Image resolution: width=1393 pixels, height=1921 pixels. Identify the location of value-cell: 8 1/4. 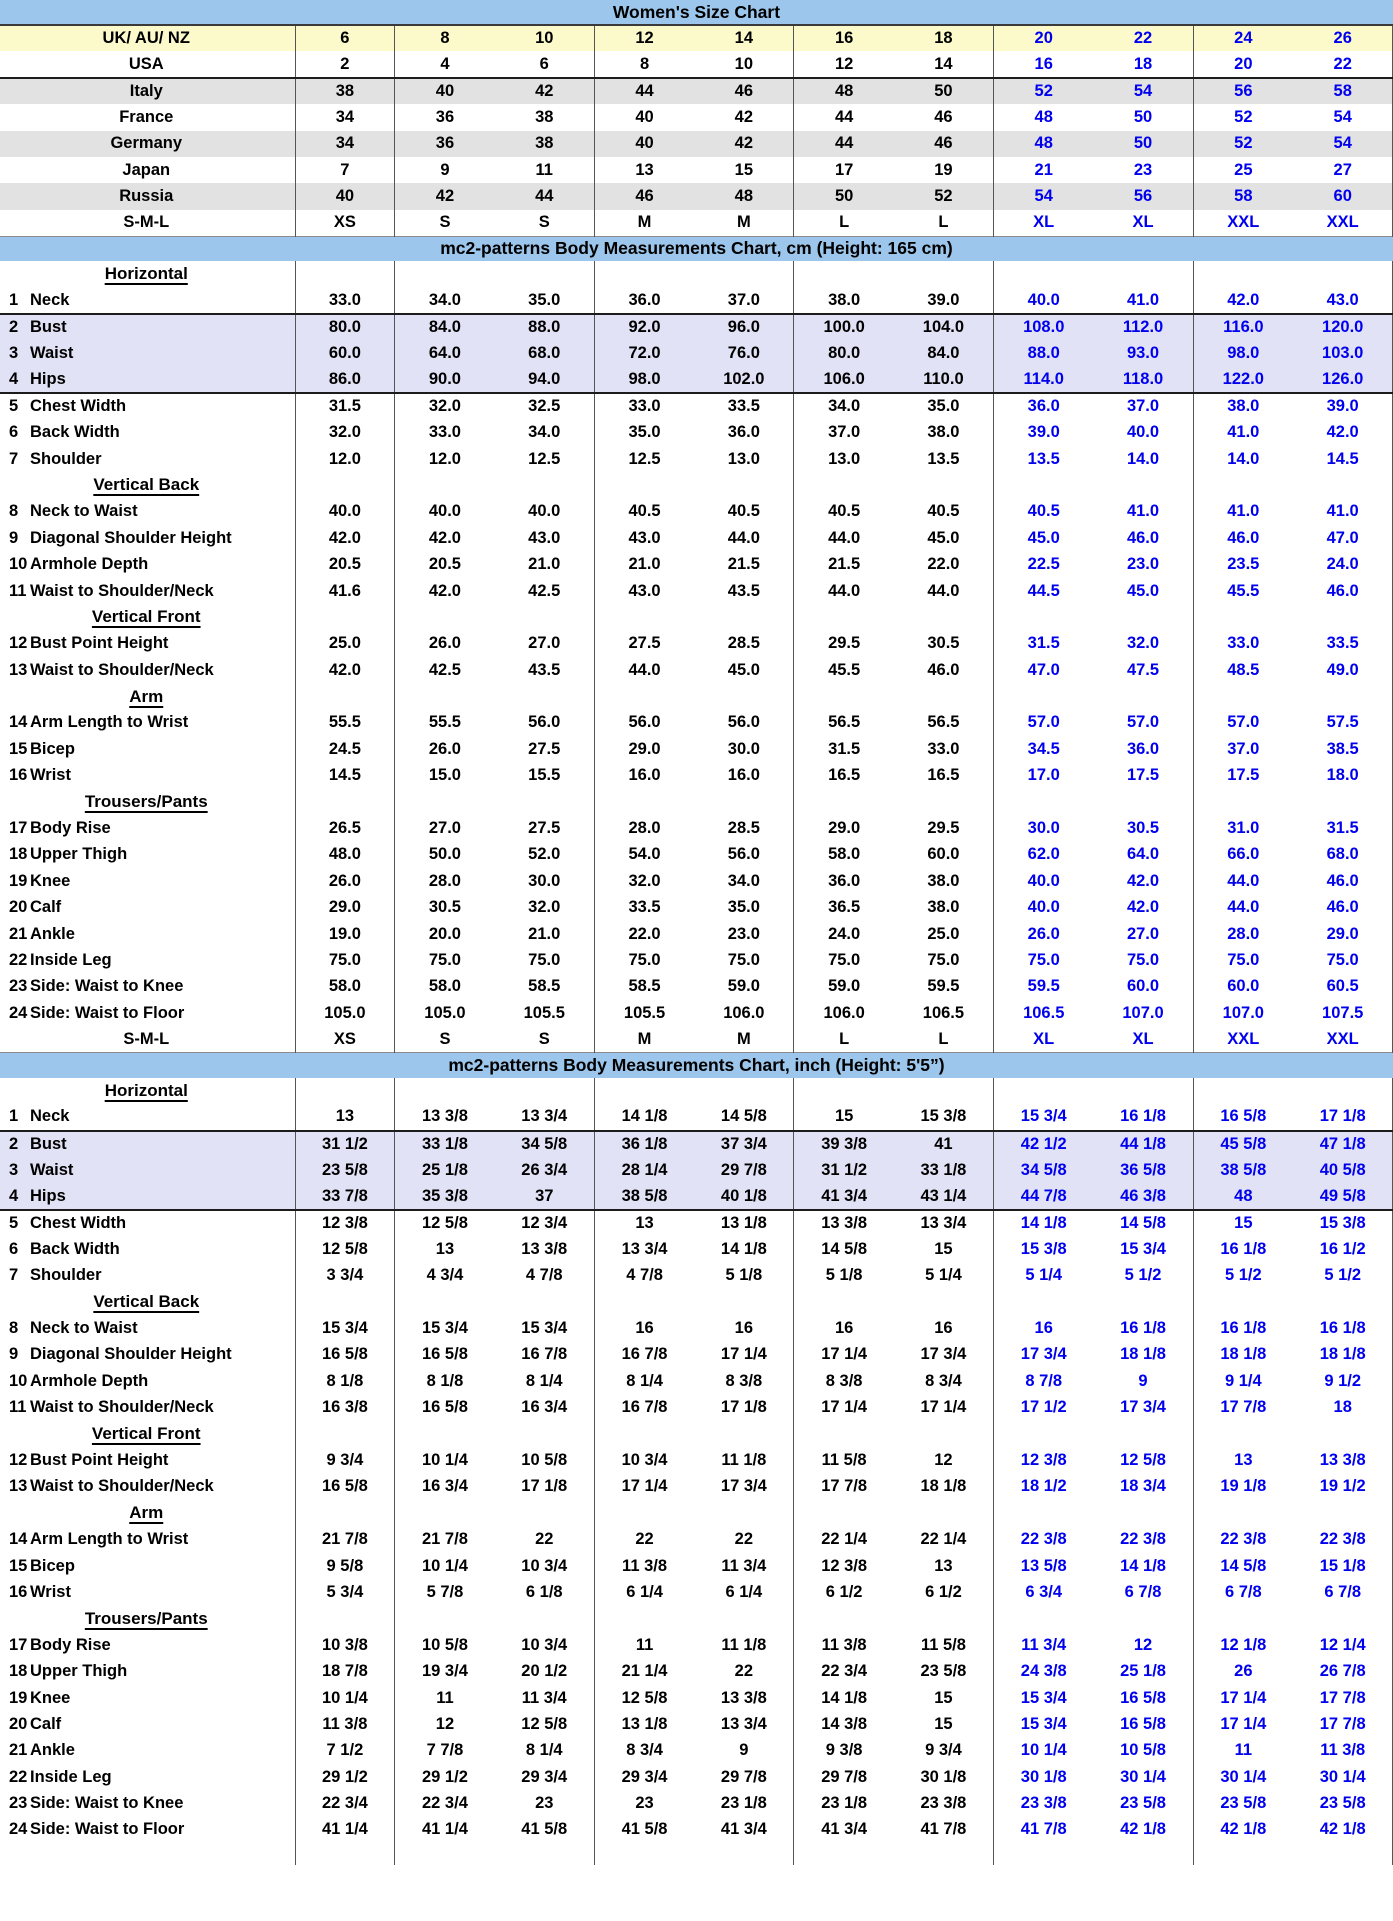
(544, 1381).